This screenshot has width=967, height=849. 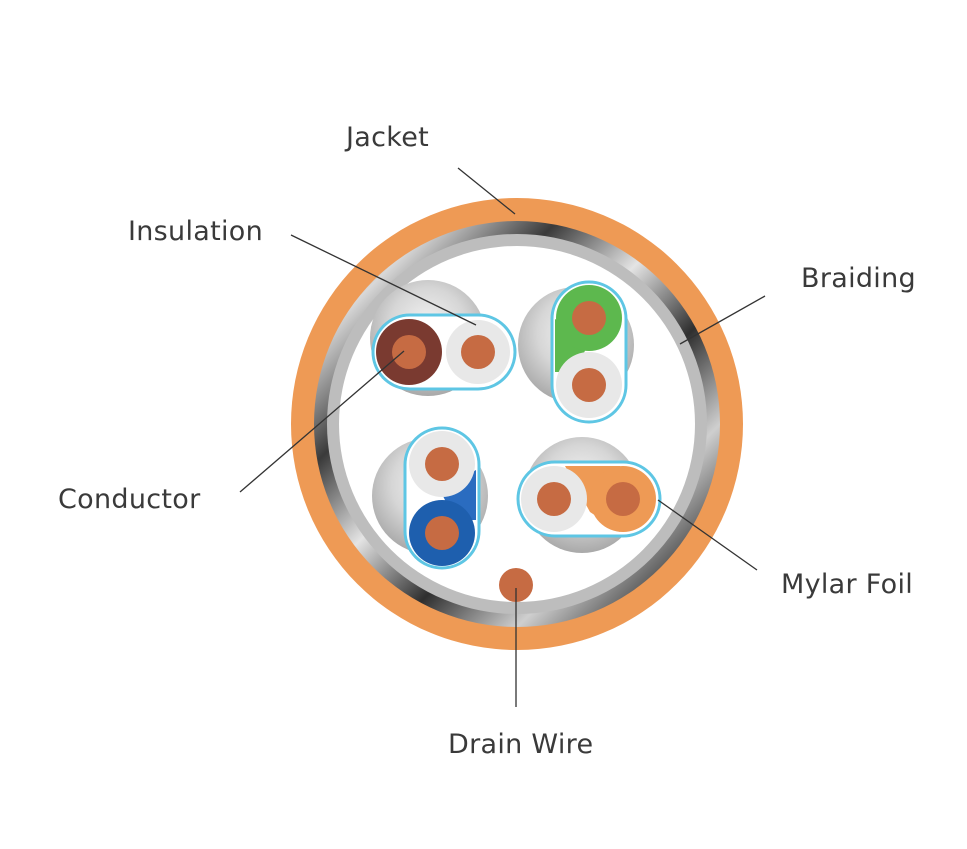 What do you see at coordinates (516, 585) in the screenshot?
I see `drain-wire` at bounding box center [516, 585].